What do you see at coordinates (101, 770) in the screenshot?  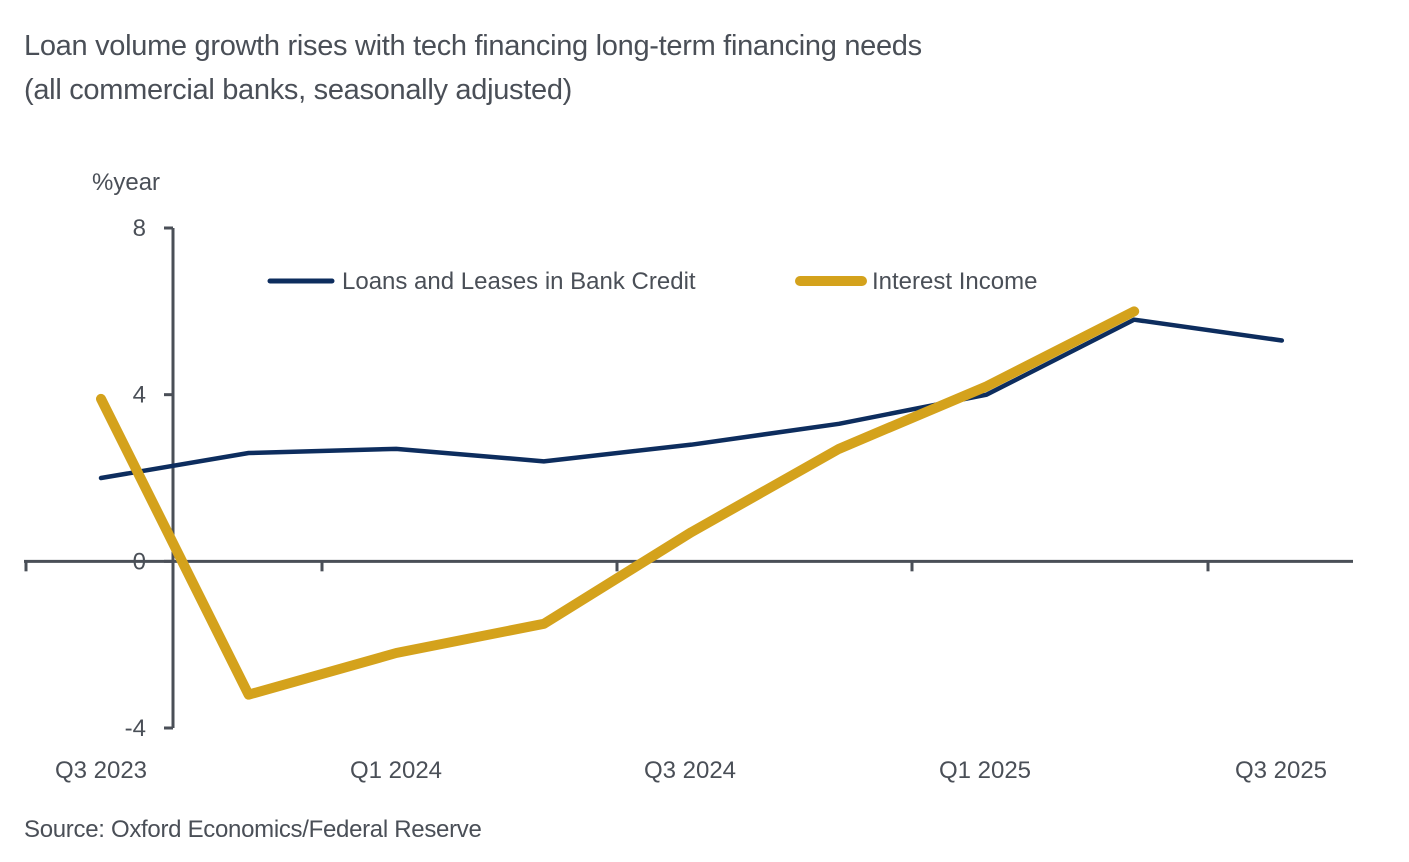 I see `x-tick-label: Q3 2023` at bounding box center [101, 770].